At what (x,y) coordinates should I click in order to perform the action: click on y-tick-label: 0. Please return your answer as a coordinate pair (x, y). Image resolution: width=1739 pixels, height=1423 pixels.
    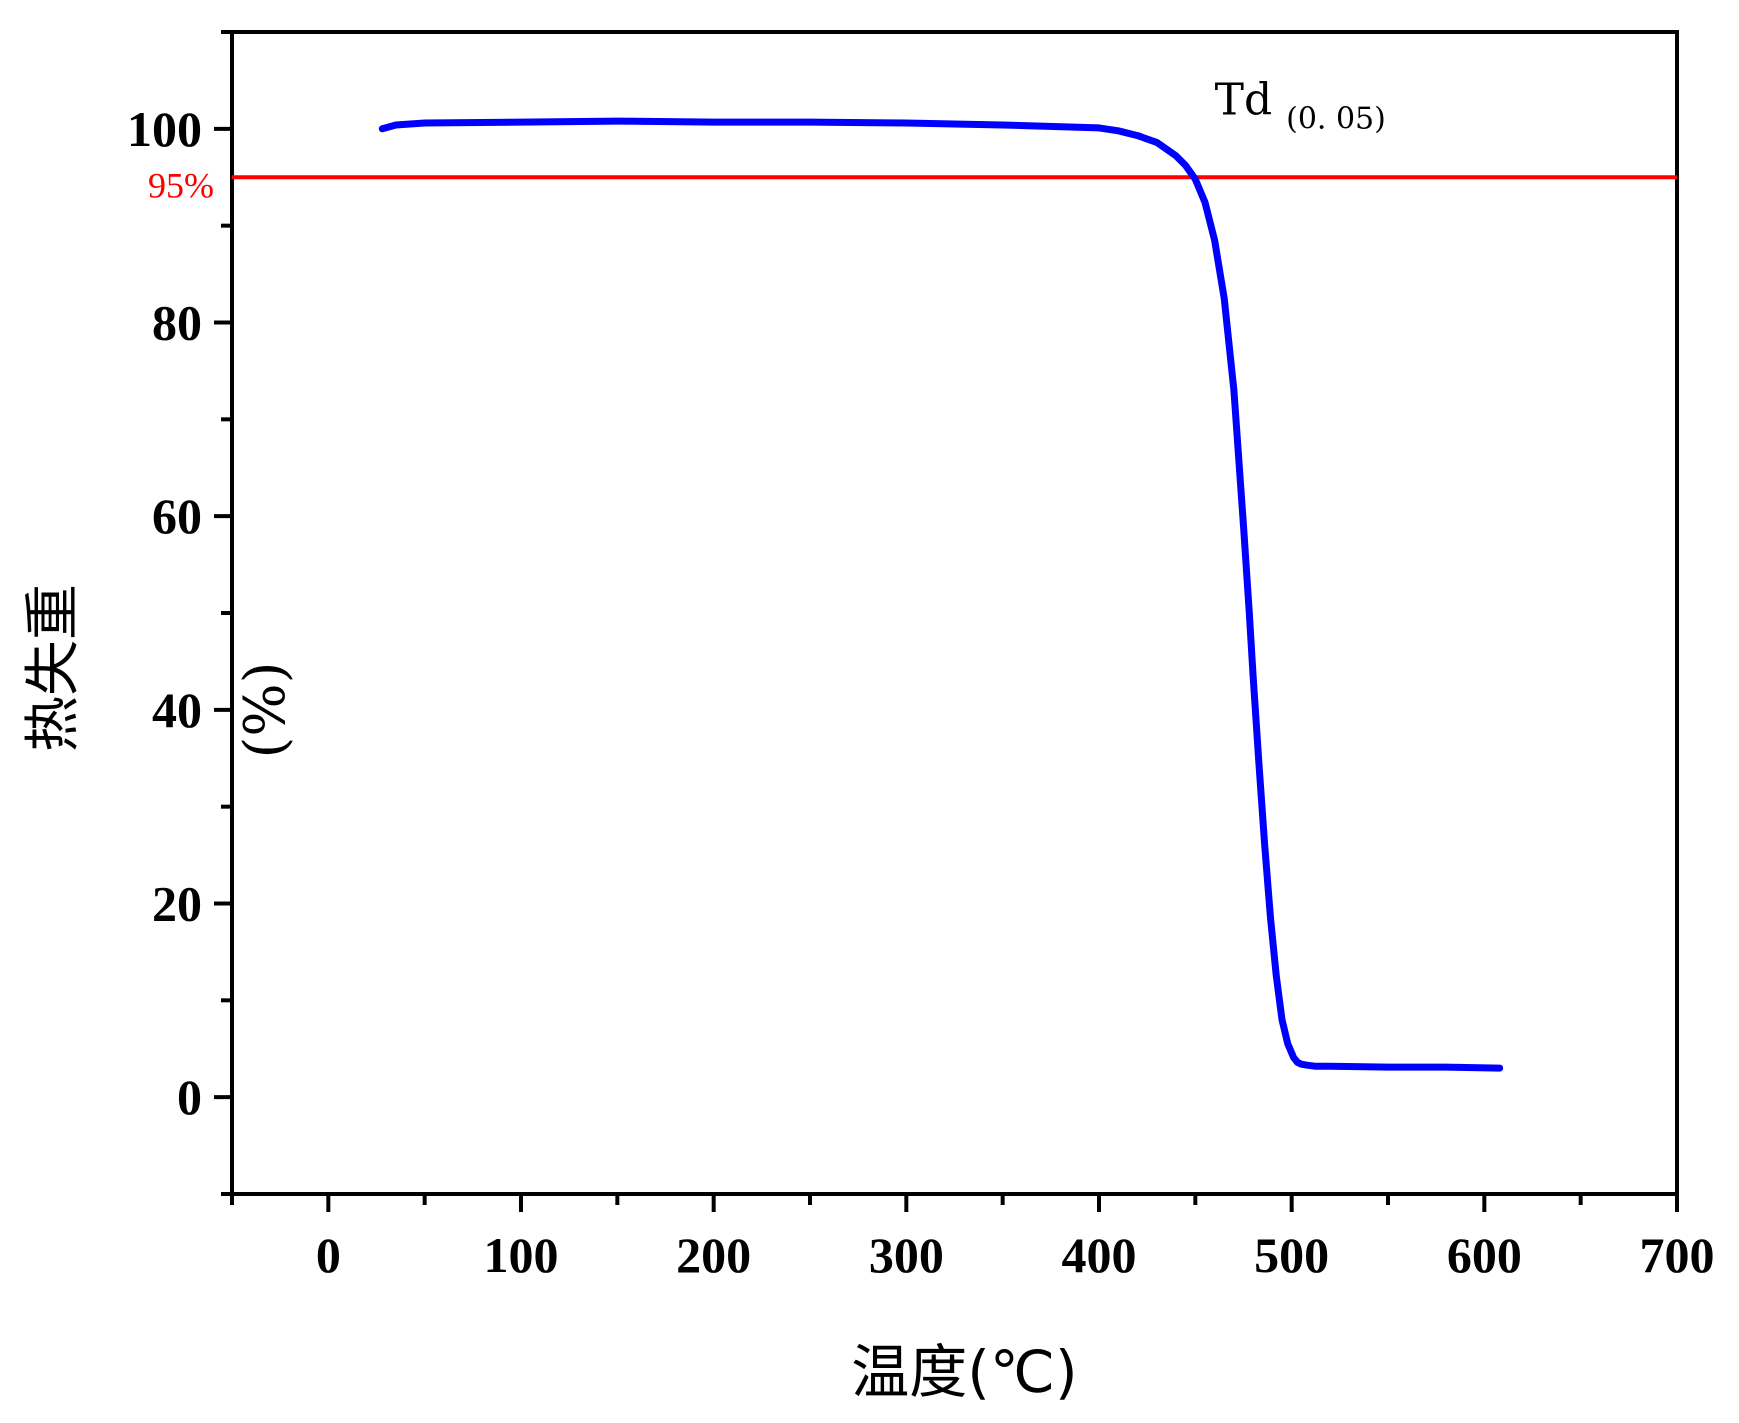
    Looking at the image, I should click on (189, 1097).